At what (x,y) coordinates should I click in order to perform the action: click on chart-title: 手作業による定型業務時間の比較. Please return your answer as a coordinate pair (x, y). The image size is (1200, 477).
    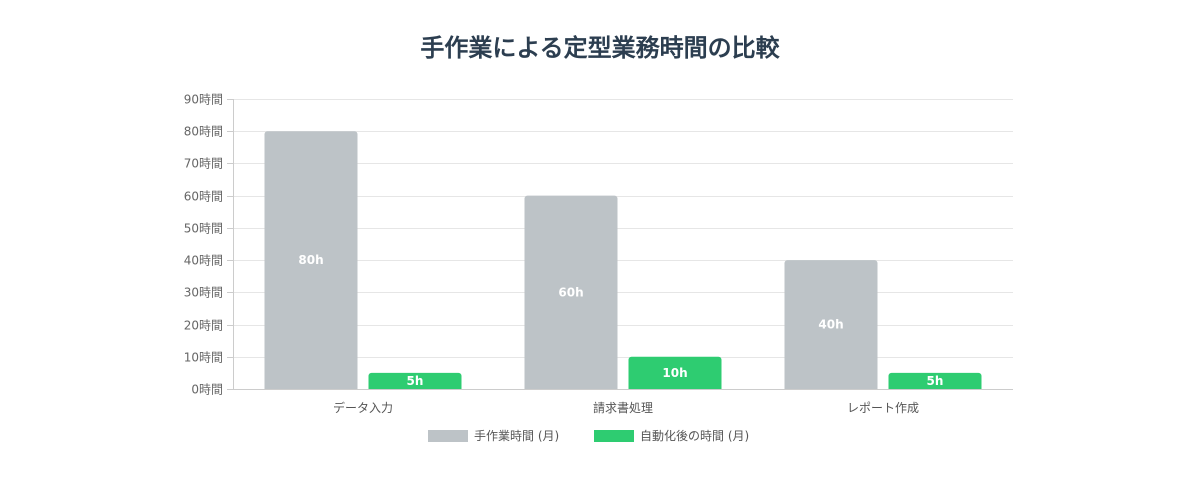
    Looking at the image, I should click on (600, 48).